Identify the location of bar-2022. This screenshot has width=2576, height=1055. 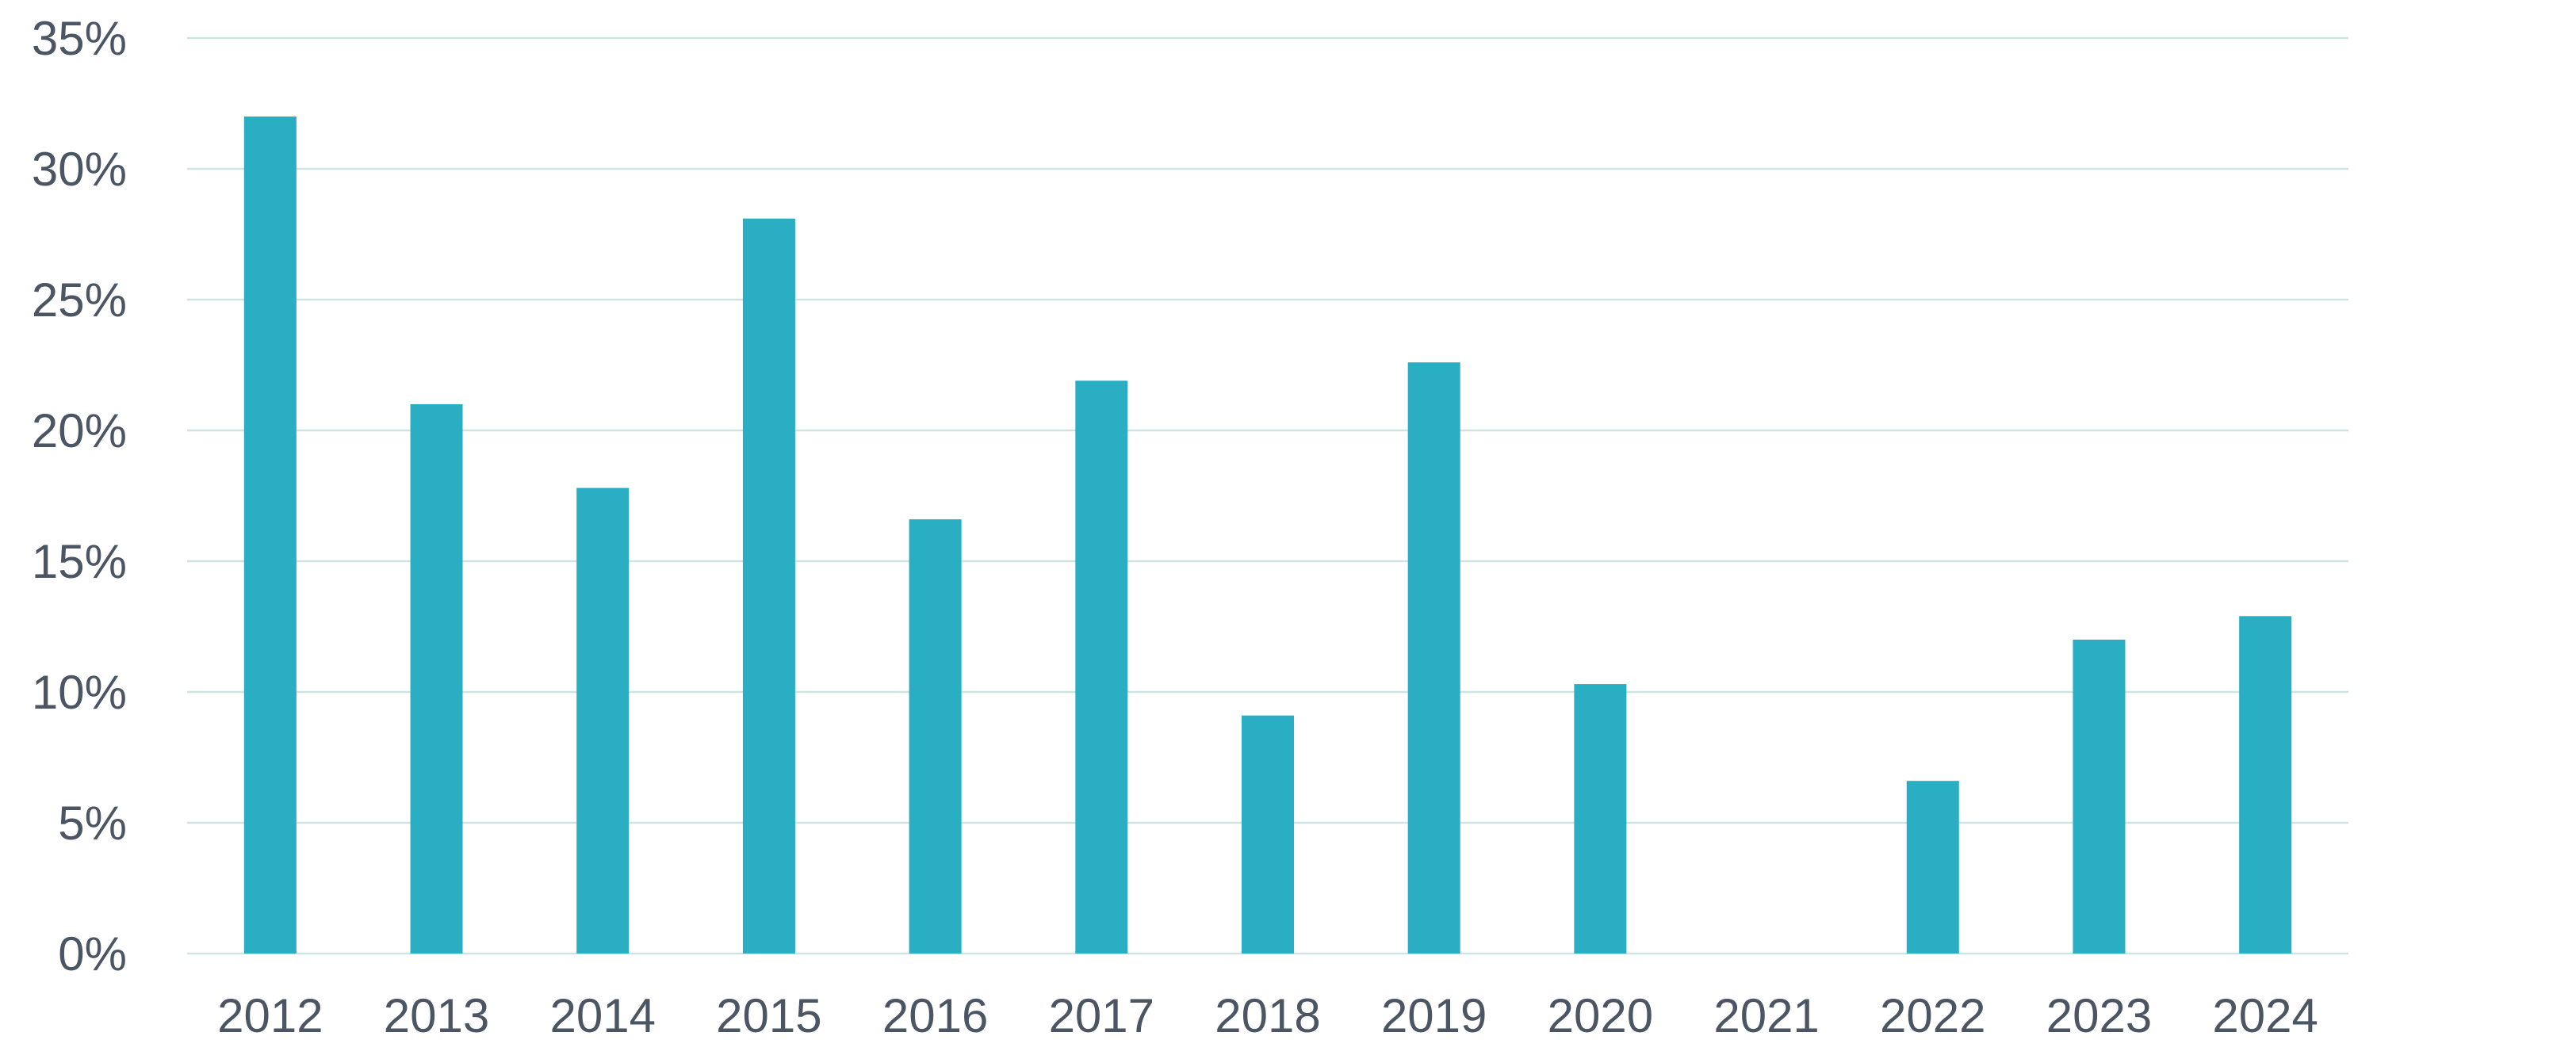
(1932, 868).